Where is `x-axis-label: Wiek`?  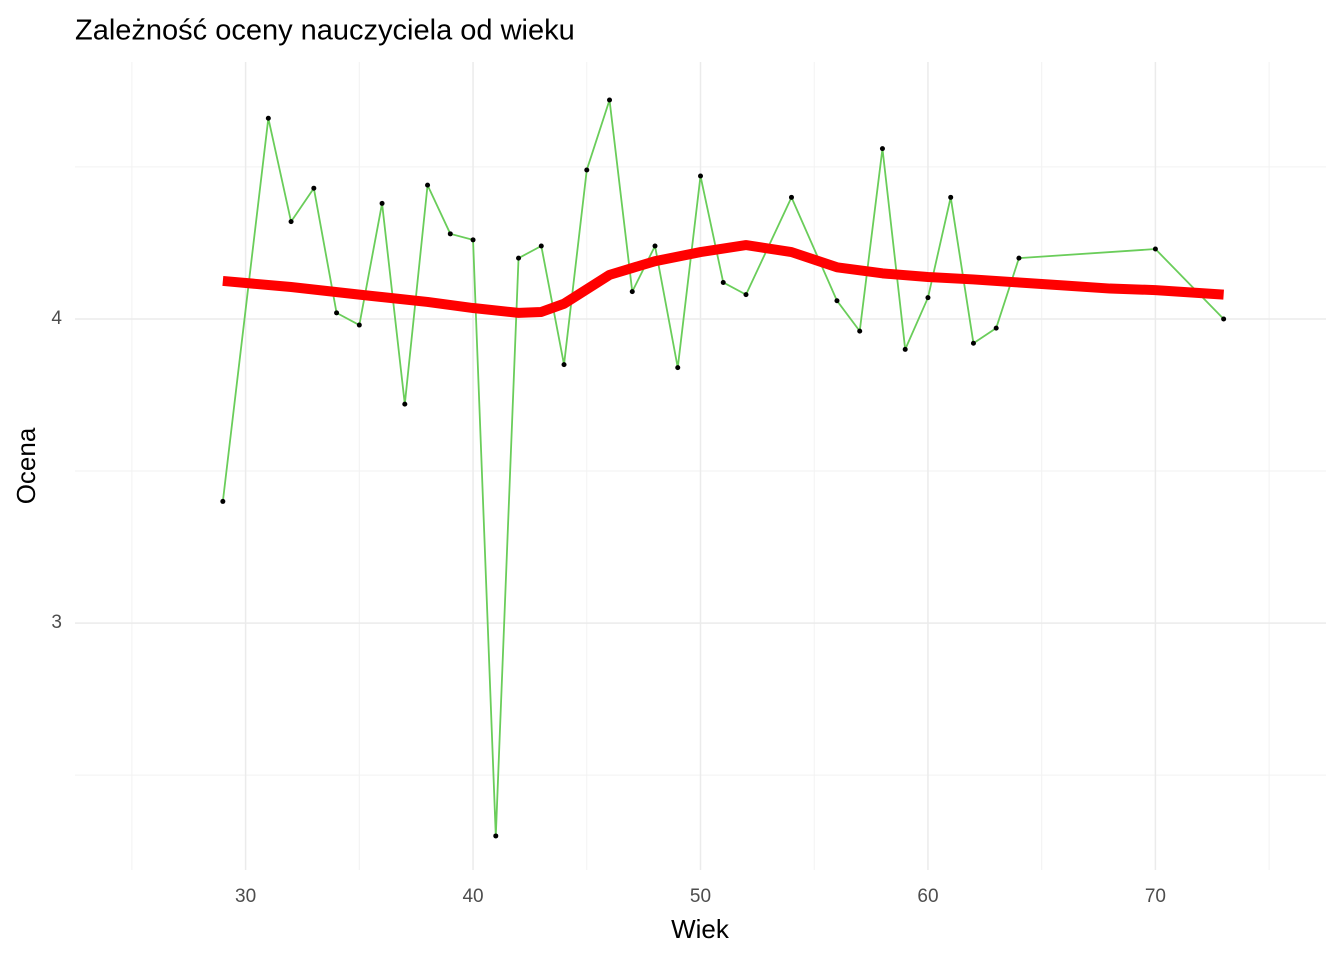
x-axis-label: Wiek is located at coordinates (700, 929).